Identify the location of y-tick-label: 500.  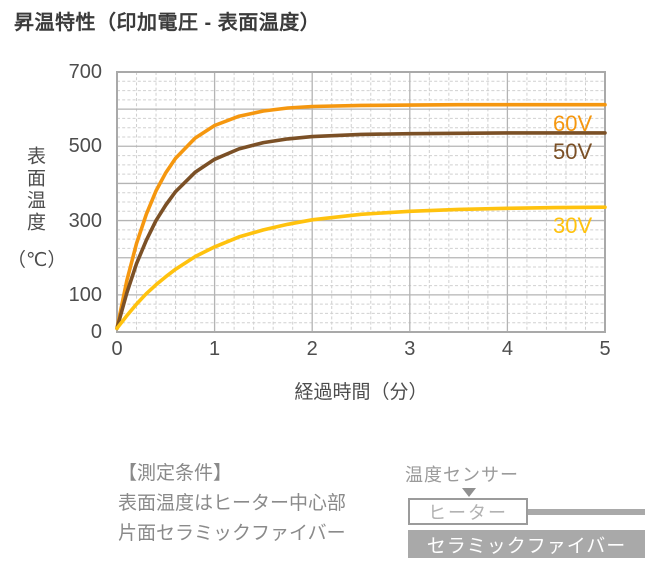
(85, 146).